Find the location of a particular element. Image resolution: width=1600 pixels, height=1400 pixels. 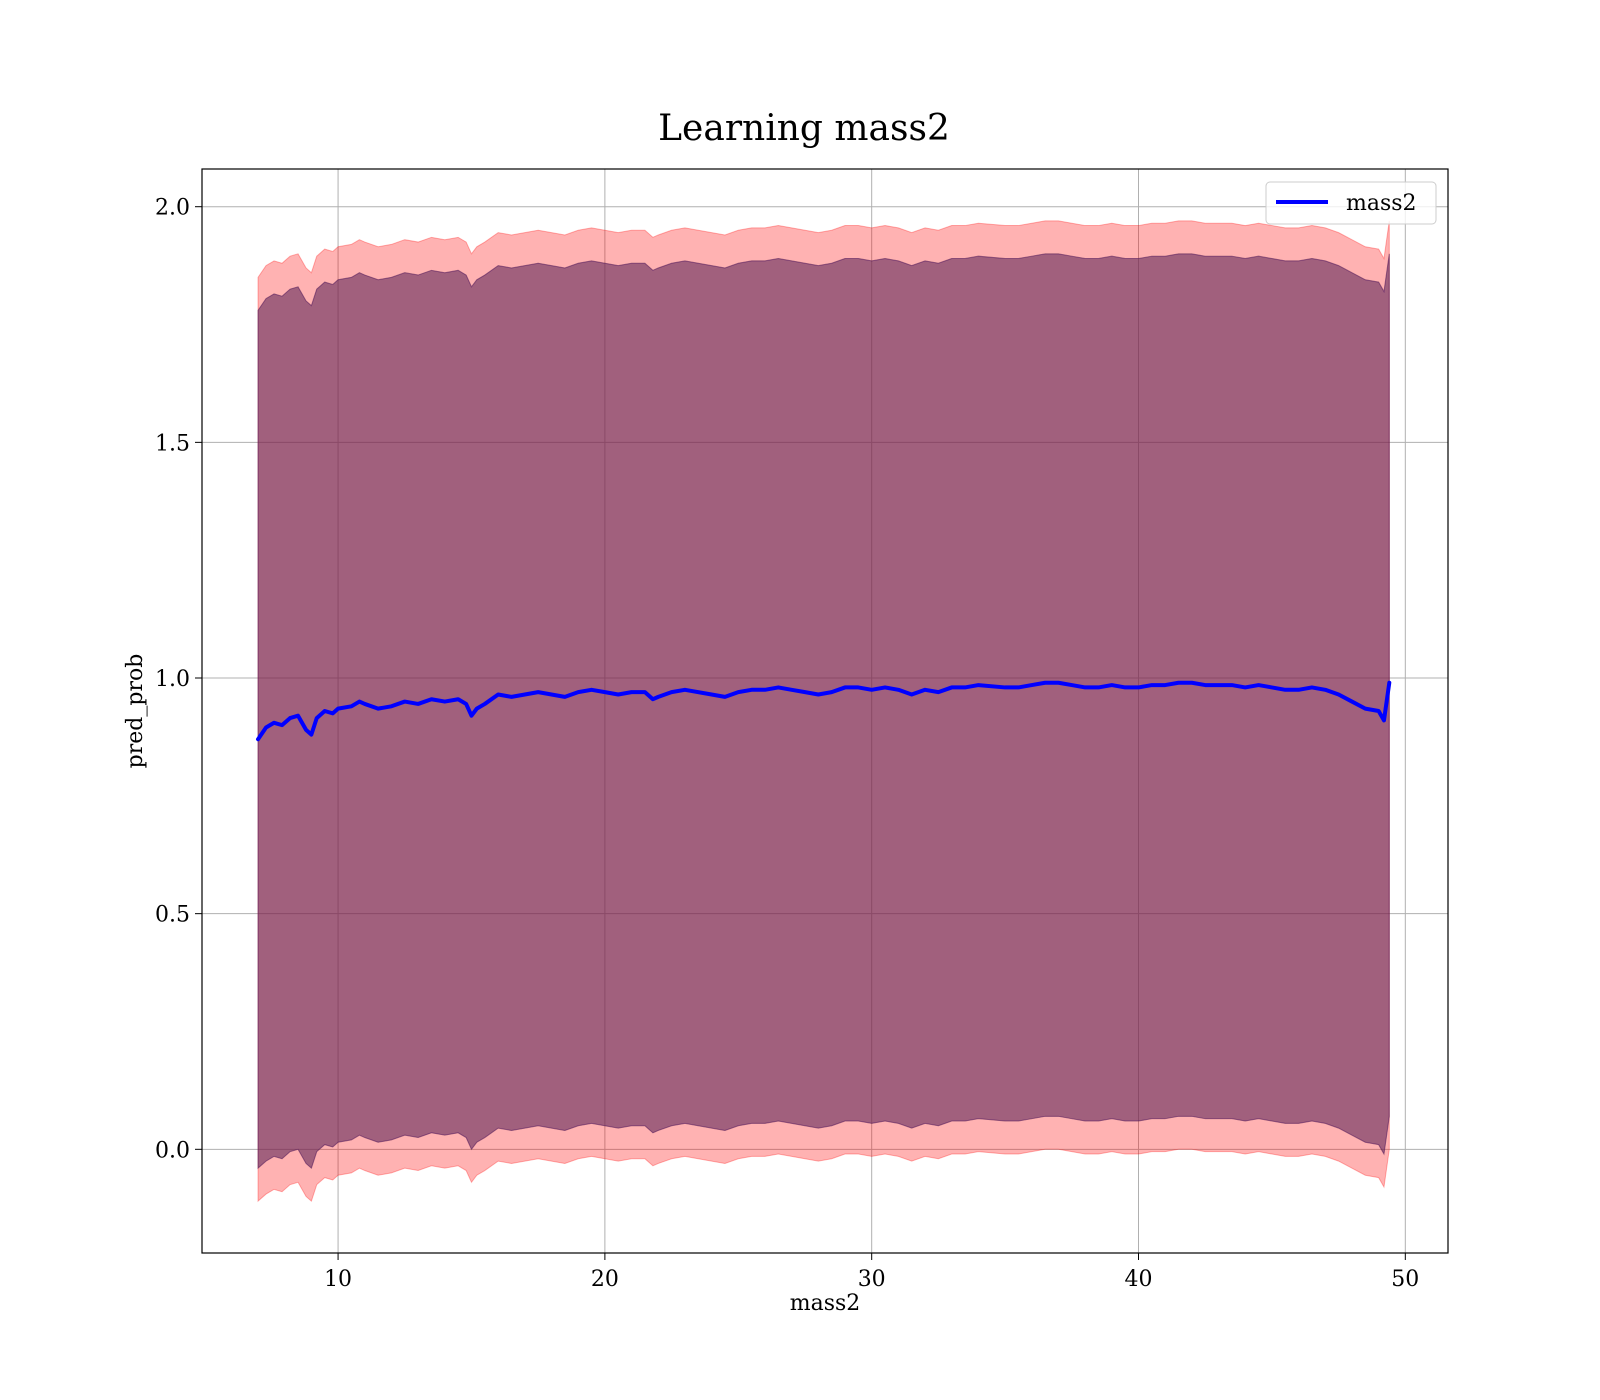

x-tick-label: 40 is located at coordinates (1139, 1279).